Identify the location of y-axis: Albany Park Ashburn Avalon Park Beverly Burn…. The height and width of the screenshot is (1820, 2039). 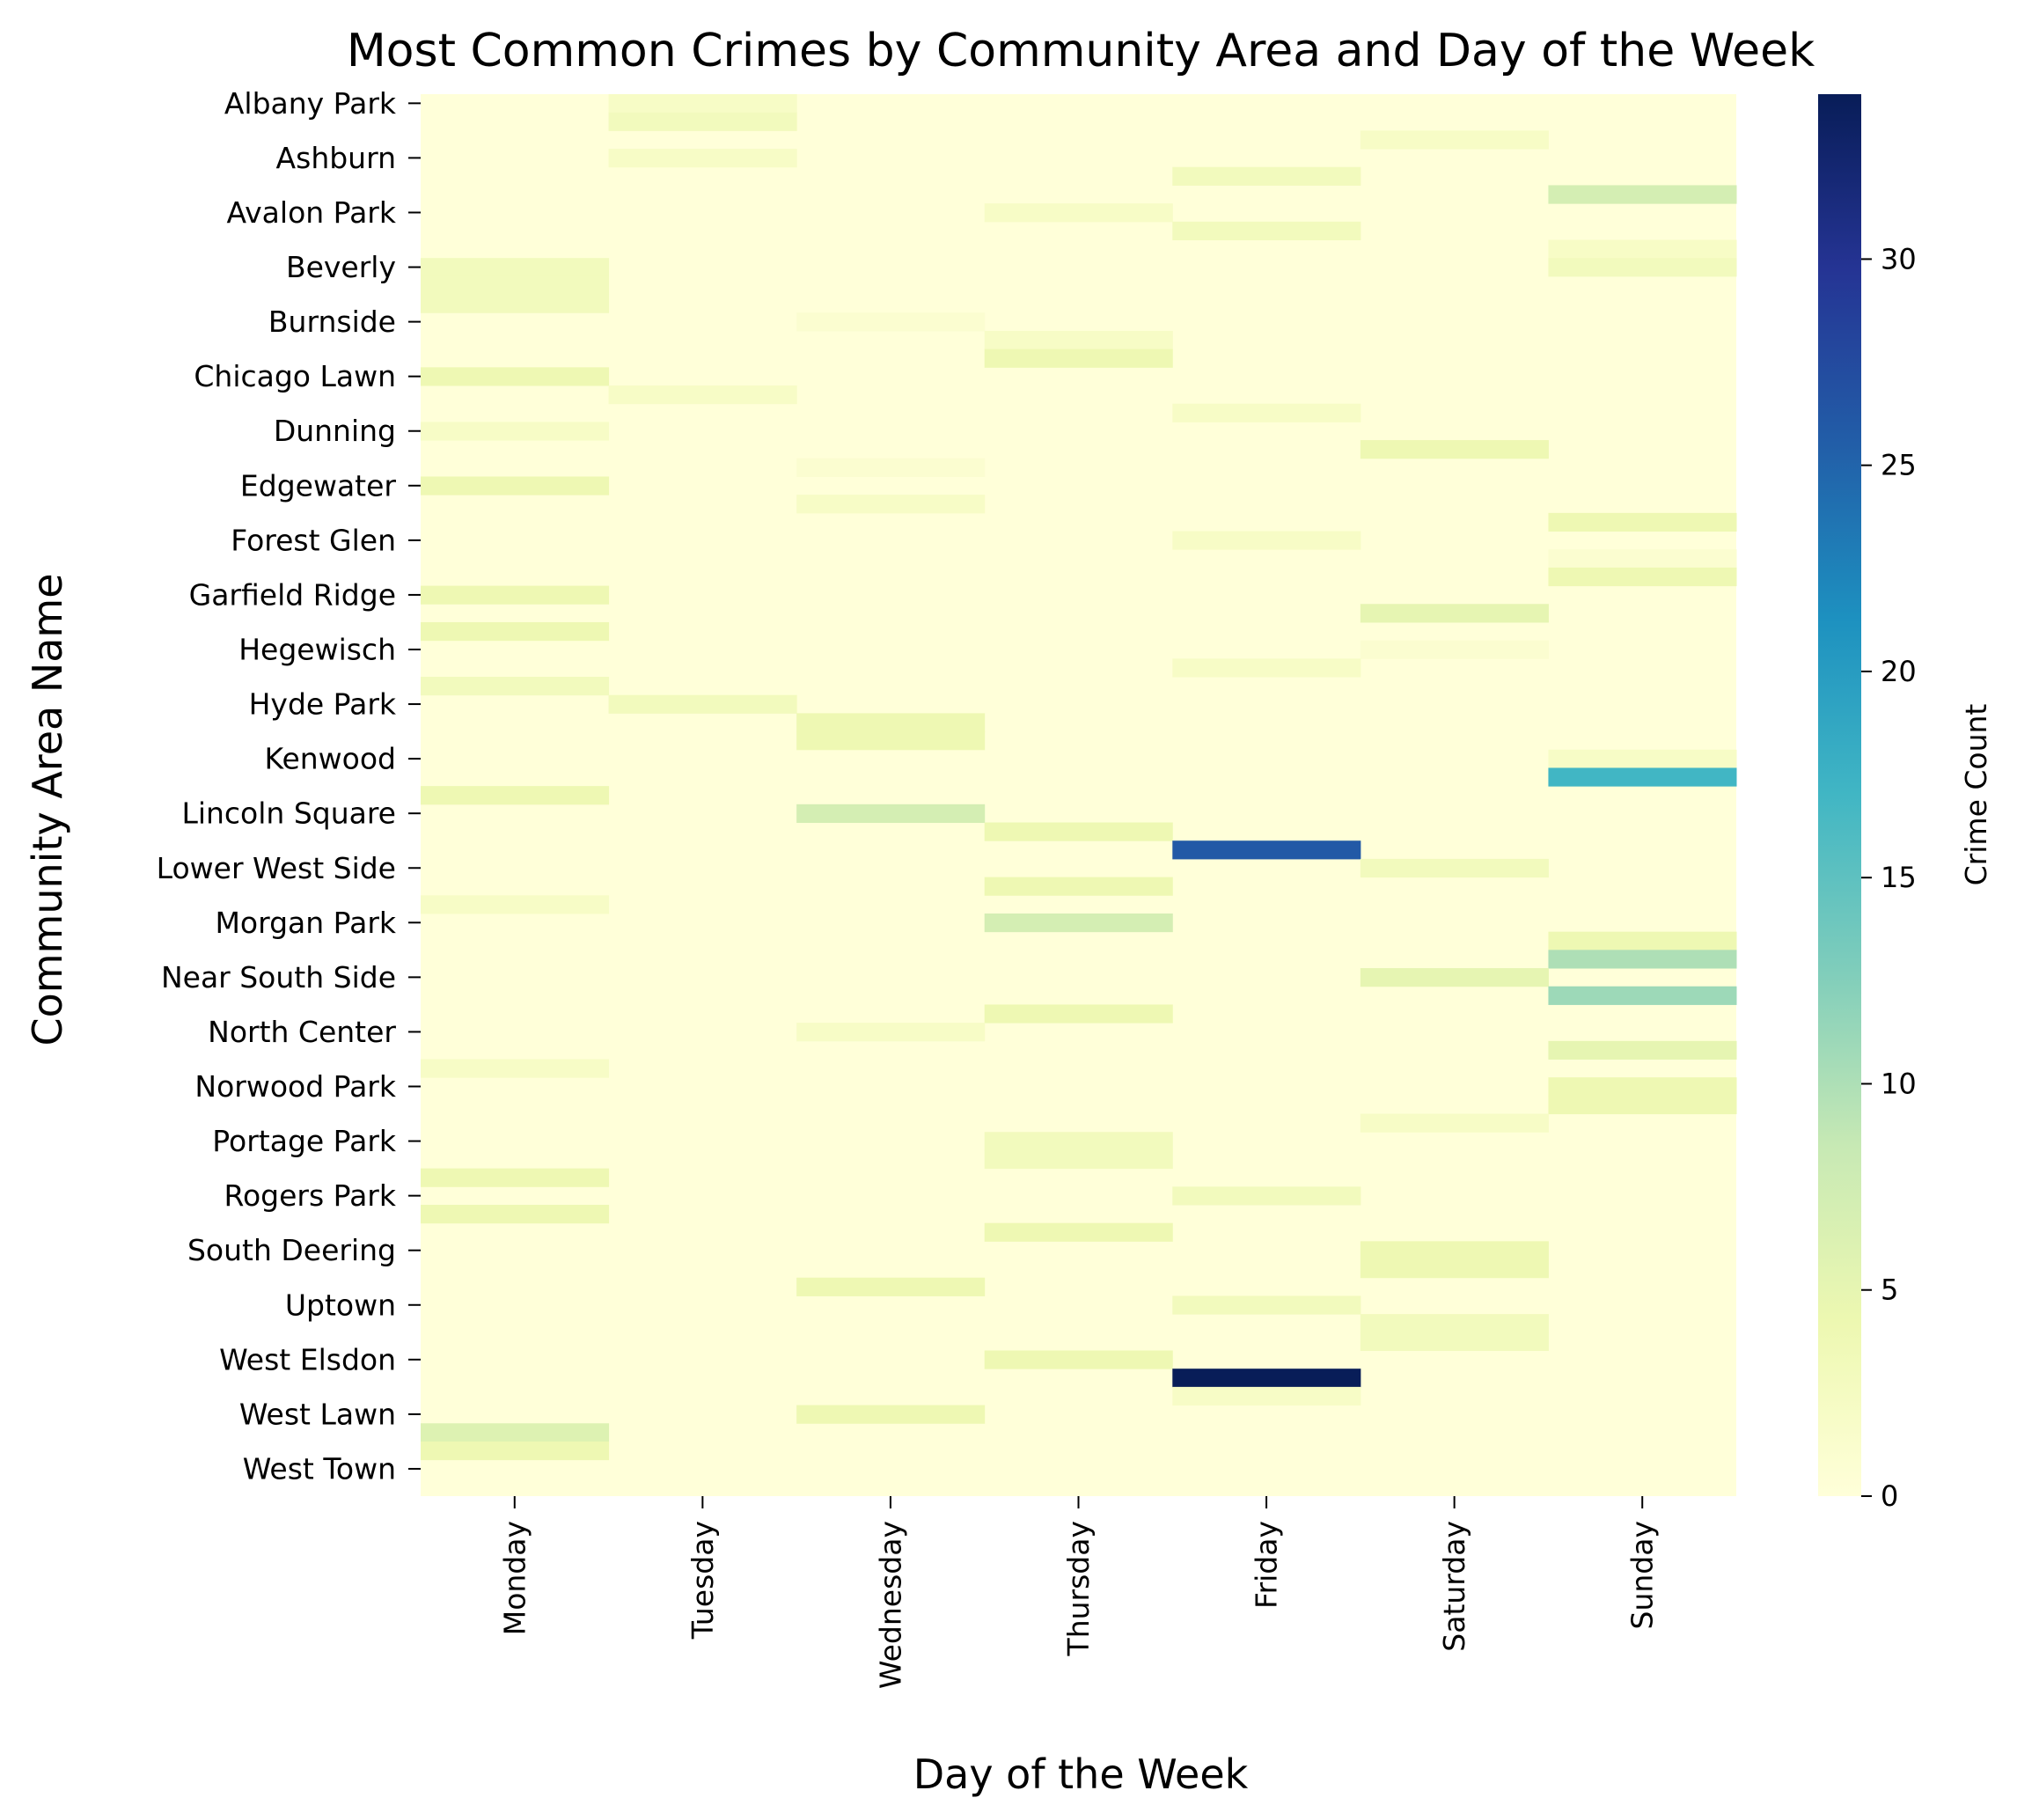
(289, 786).